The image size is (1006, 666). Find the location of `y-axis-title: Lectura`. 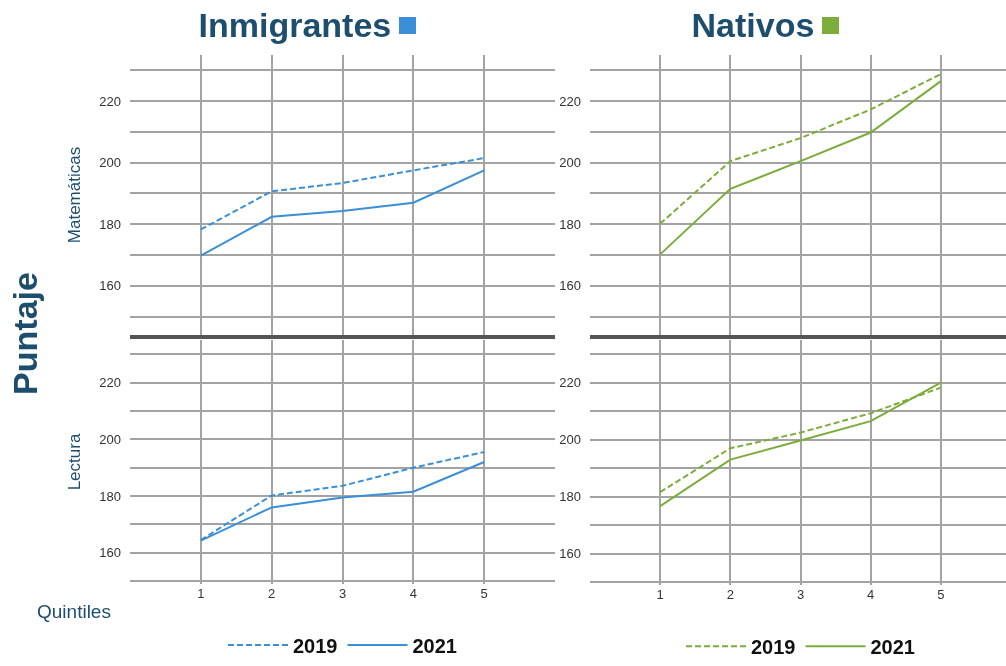

y-axis-title: Lectura is located at coordinates (74, 462).